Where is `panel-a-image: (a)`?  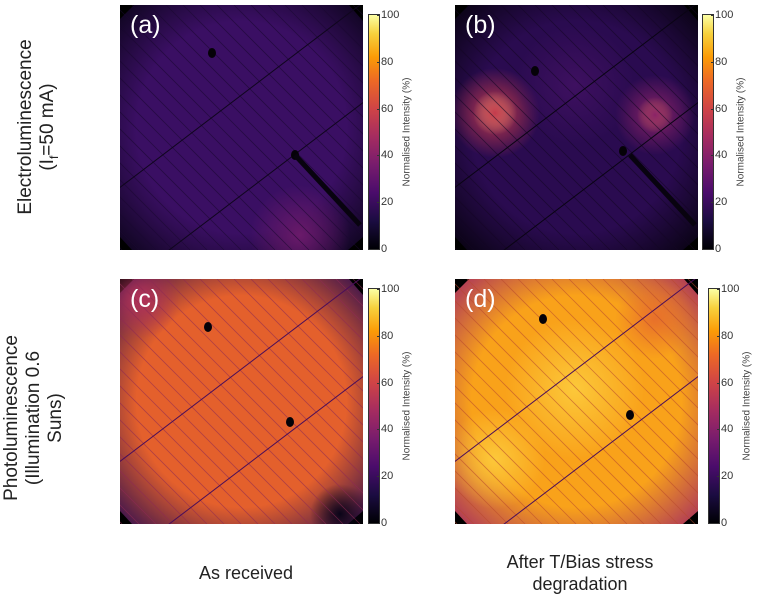 panel-a-image: (a) is located at coordinates (241, 127).